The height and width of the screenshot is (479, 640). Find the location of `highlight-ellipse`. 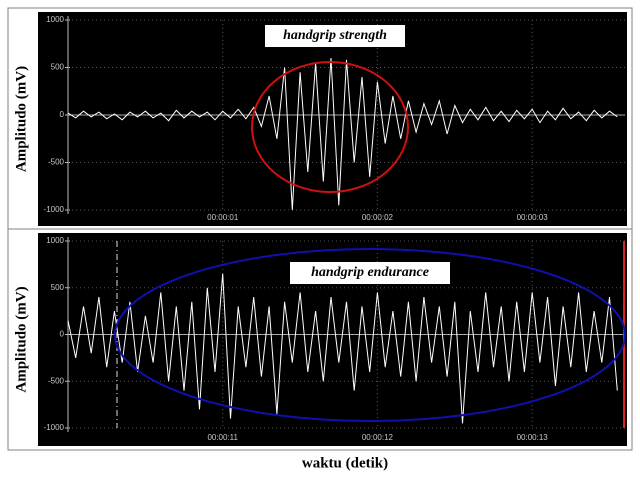

highlight-ellipse is located at coordinates (330, 127).